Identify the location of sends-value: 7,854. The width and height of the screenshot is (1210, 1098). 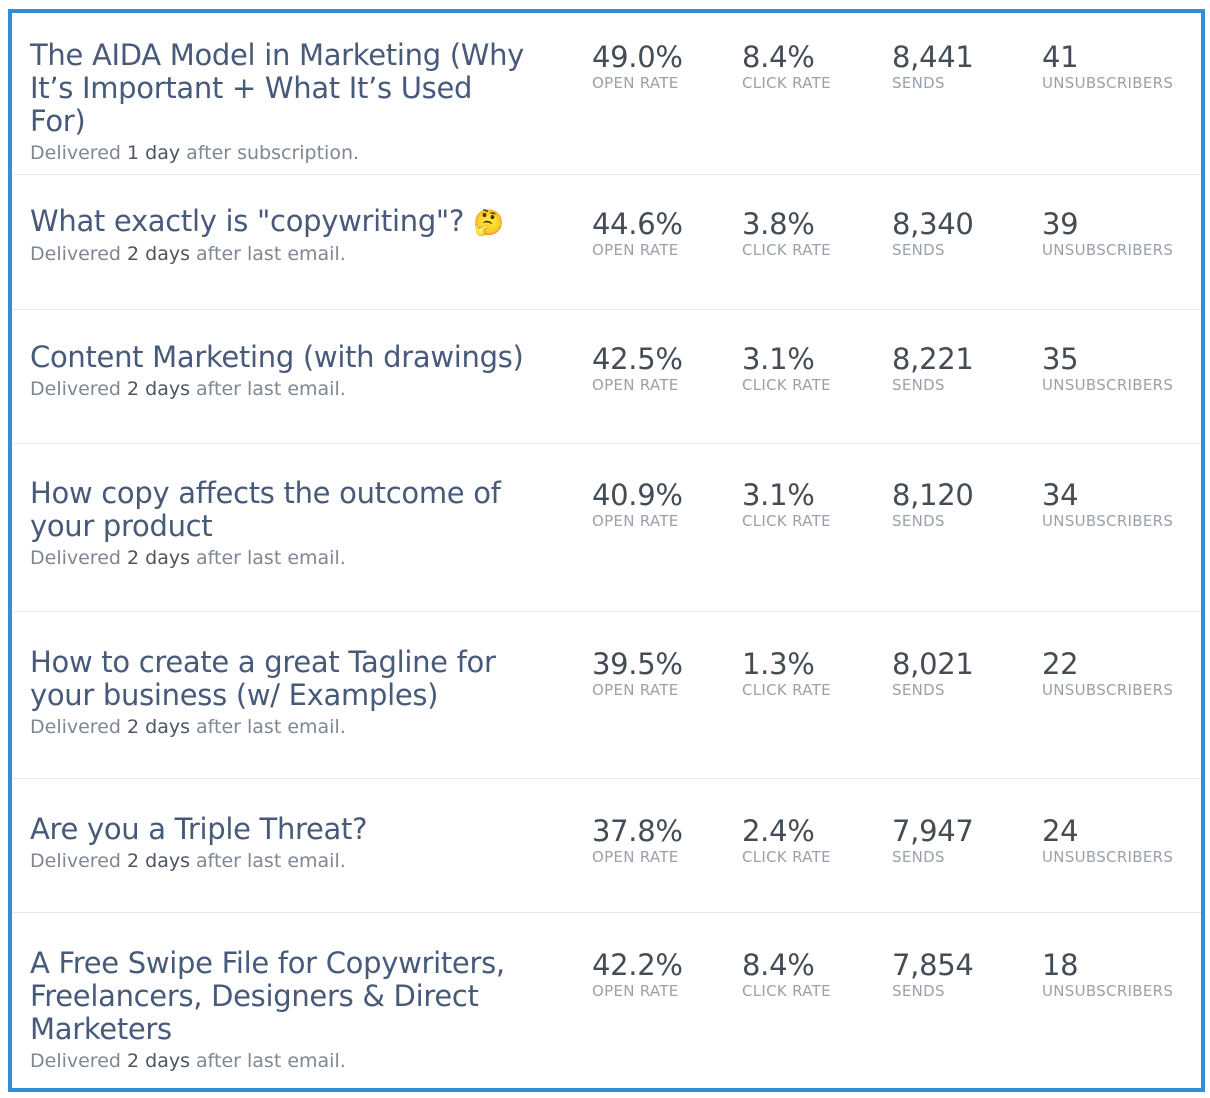
(933, 965).